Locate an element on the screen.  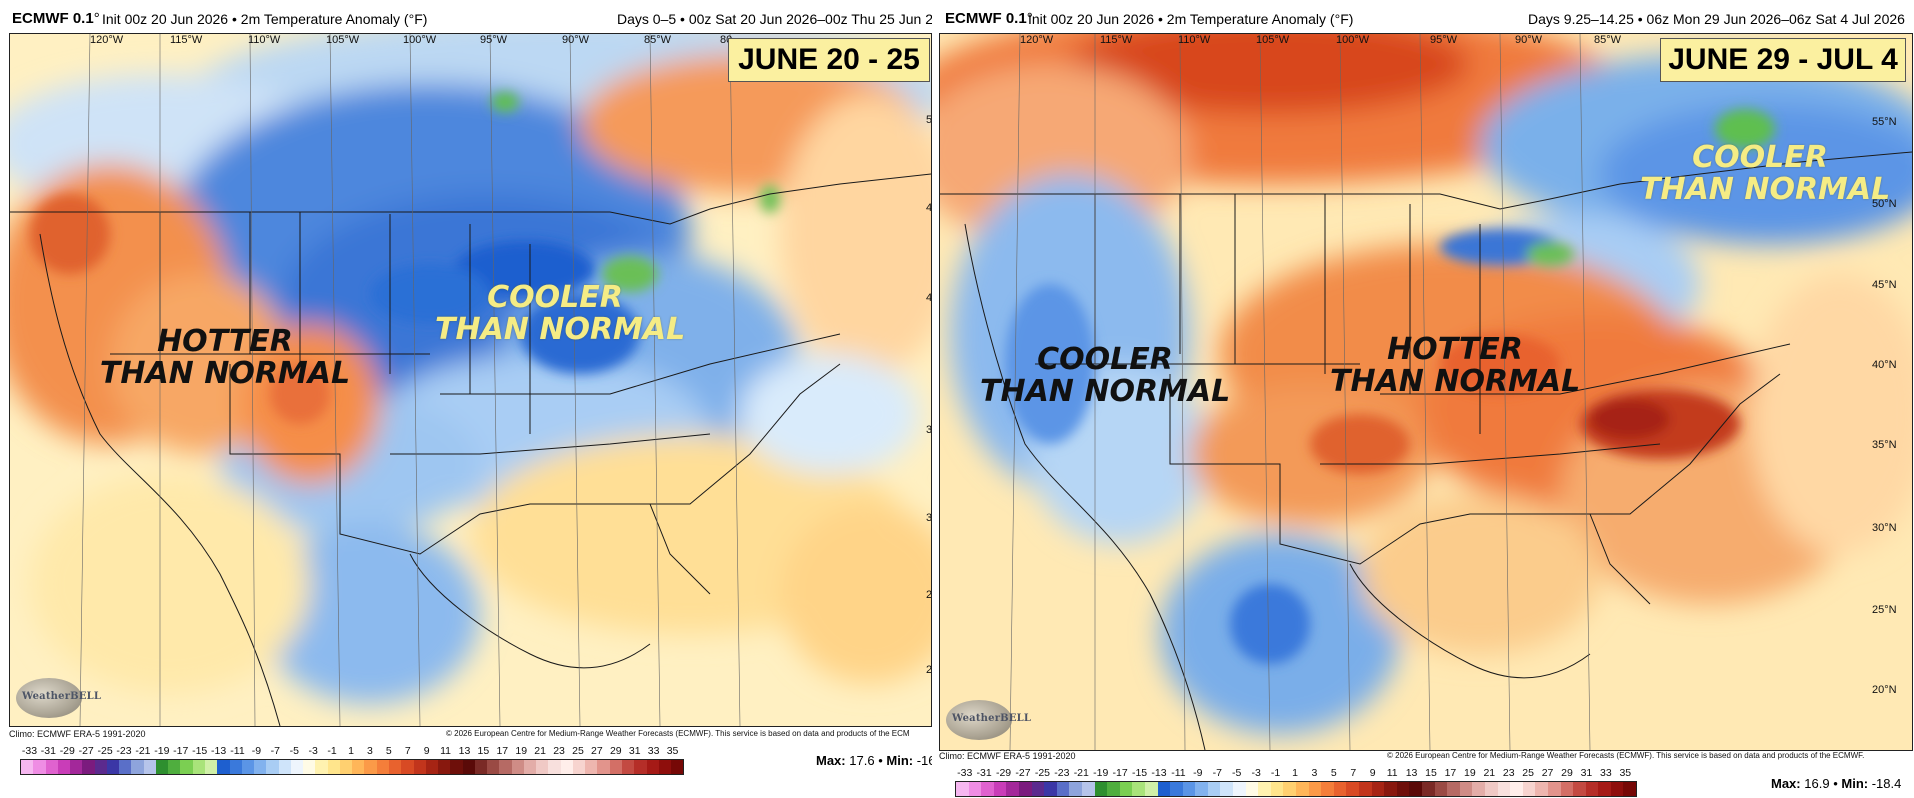
lon-label: 90°W is located at coordinates (1529, 40).